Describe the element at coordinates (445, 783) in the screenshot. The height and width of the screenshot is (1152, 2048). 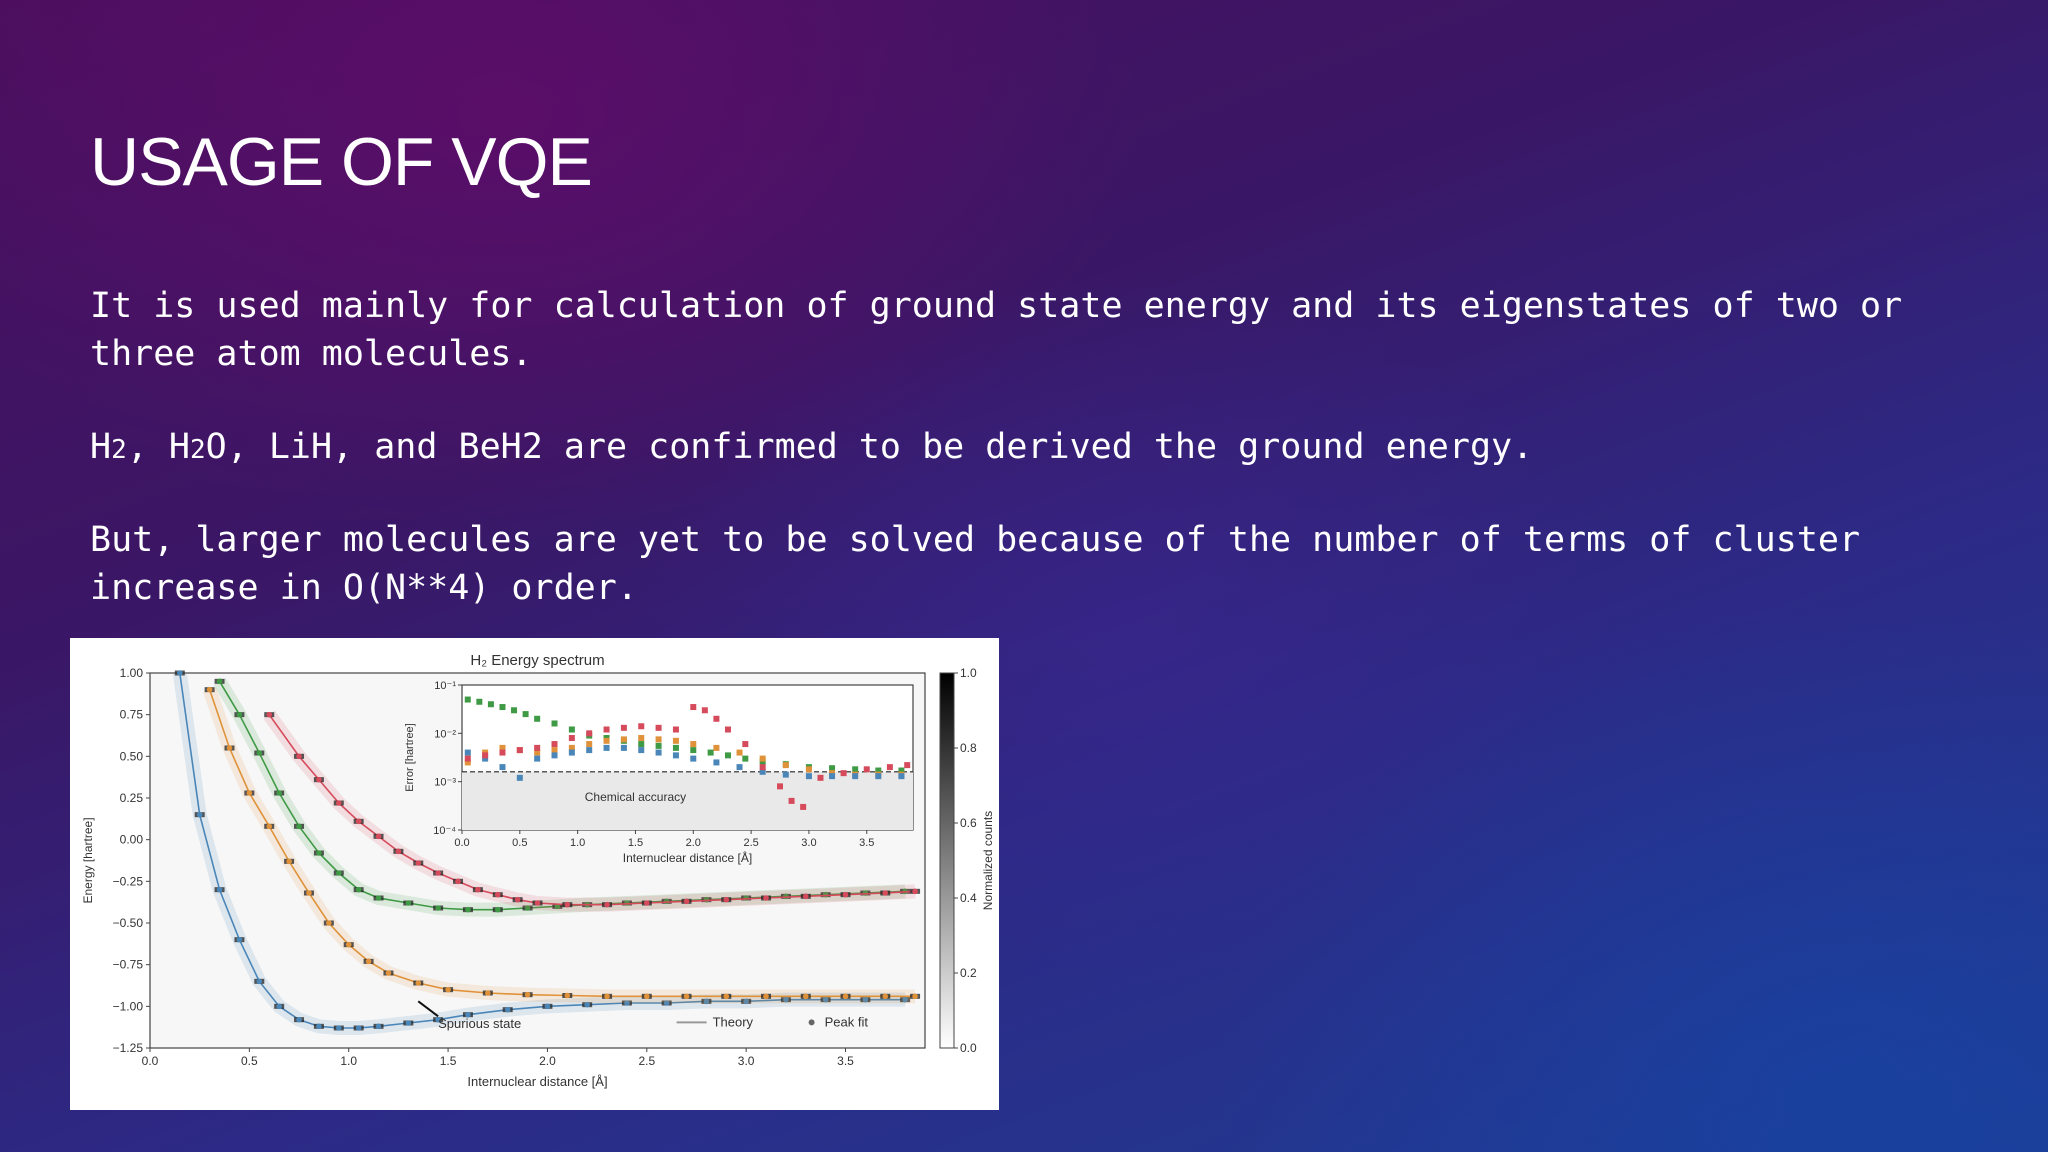
I see `inset-y-tick-label: 10⁻³` at that location.